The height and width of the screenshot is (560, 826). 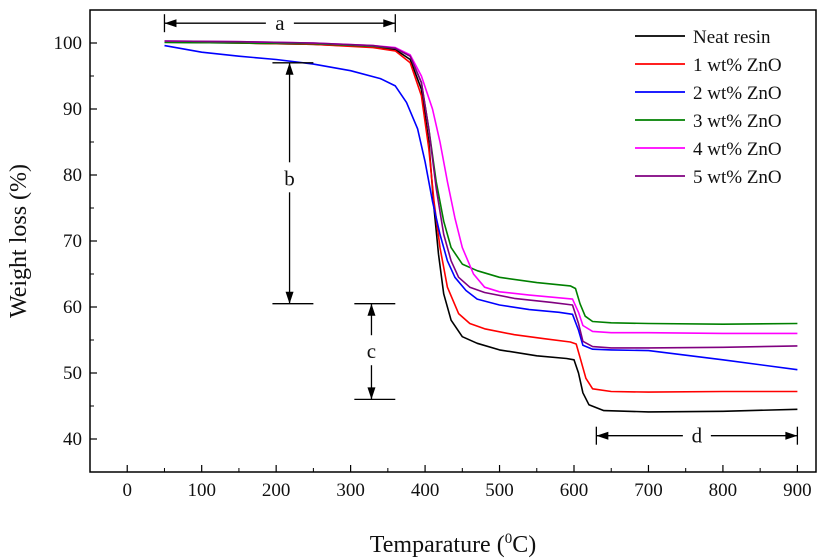 I want to click on annotation-c-arrowhead-top, so click(x=371, y=309).